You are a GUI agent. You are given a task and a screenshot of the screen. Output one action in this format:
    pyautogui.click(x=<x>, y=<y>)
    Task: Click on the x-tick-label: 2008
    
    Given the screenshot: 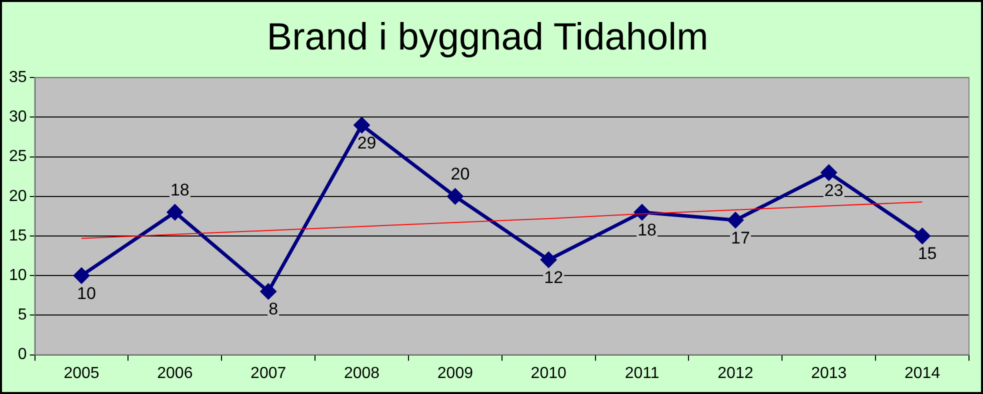 What is the action you would take?
    pyautogui.click(x=362, y=373)
    